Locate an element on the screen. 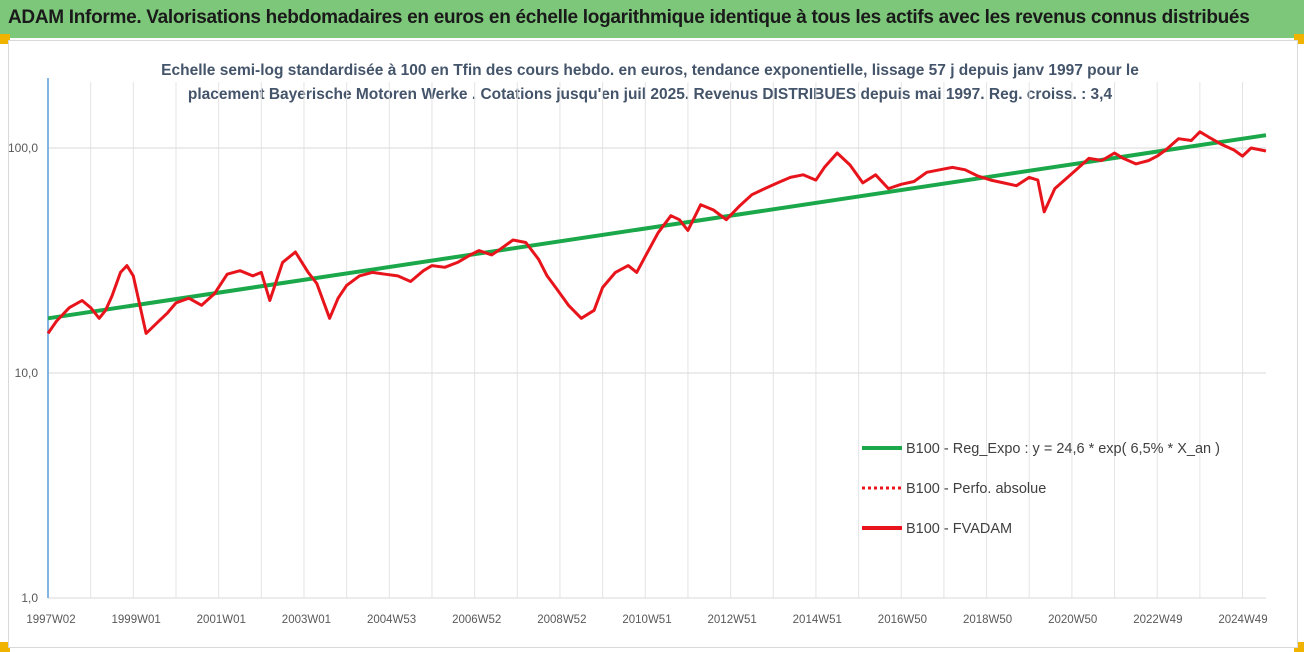  x-tick-label: 2006W52 is located at coordinates (476, 620).